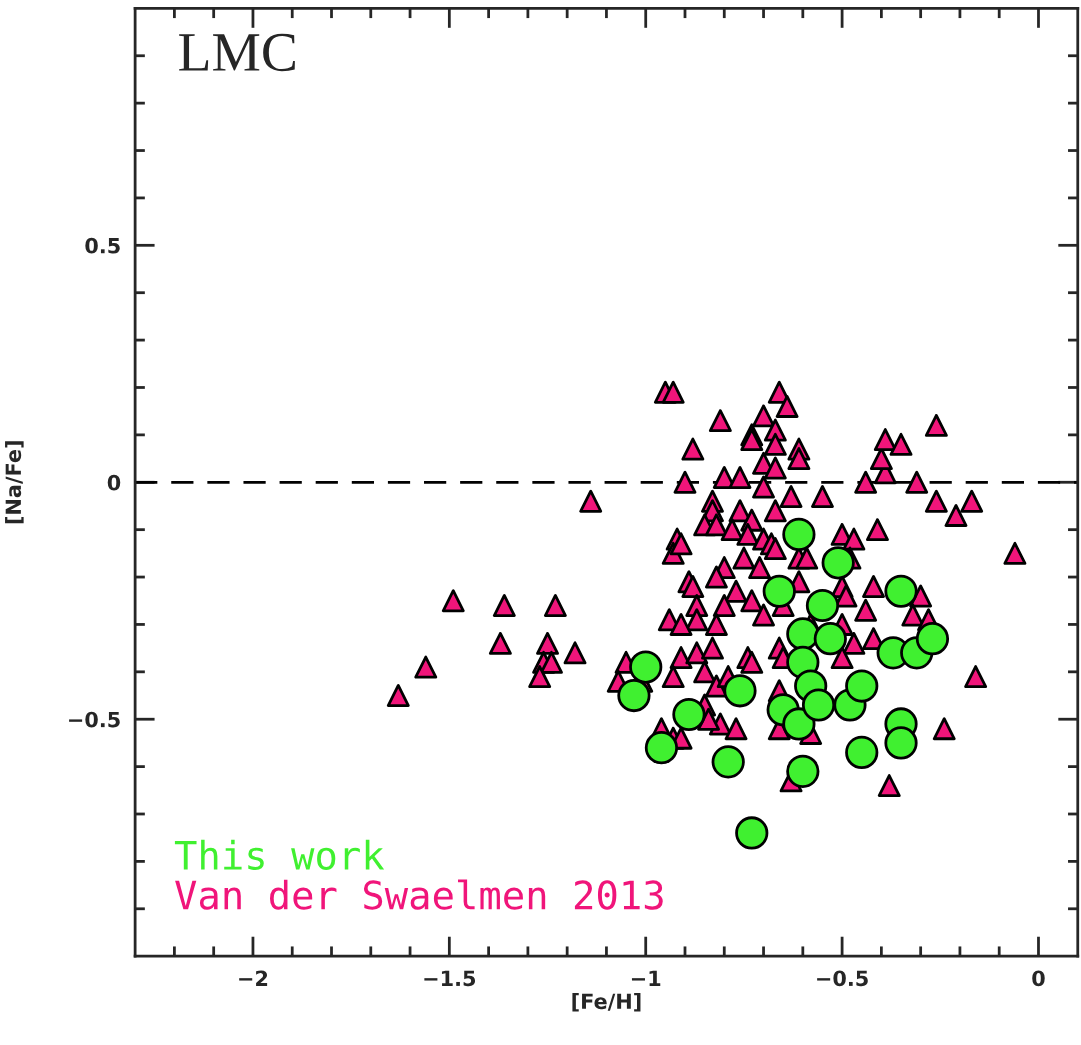 Image resolution: width=1081 pixels, height=1045 pixels. Describe the element at coordinates (94, 719) in the screenshot. I see `y-tick-label: −0.5` at that location.